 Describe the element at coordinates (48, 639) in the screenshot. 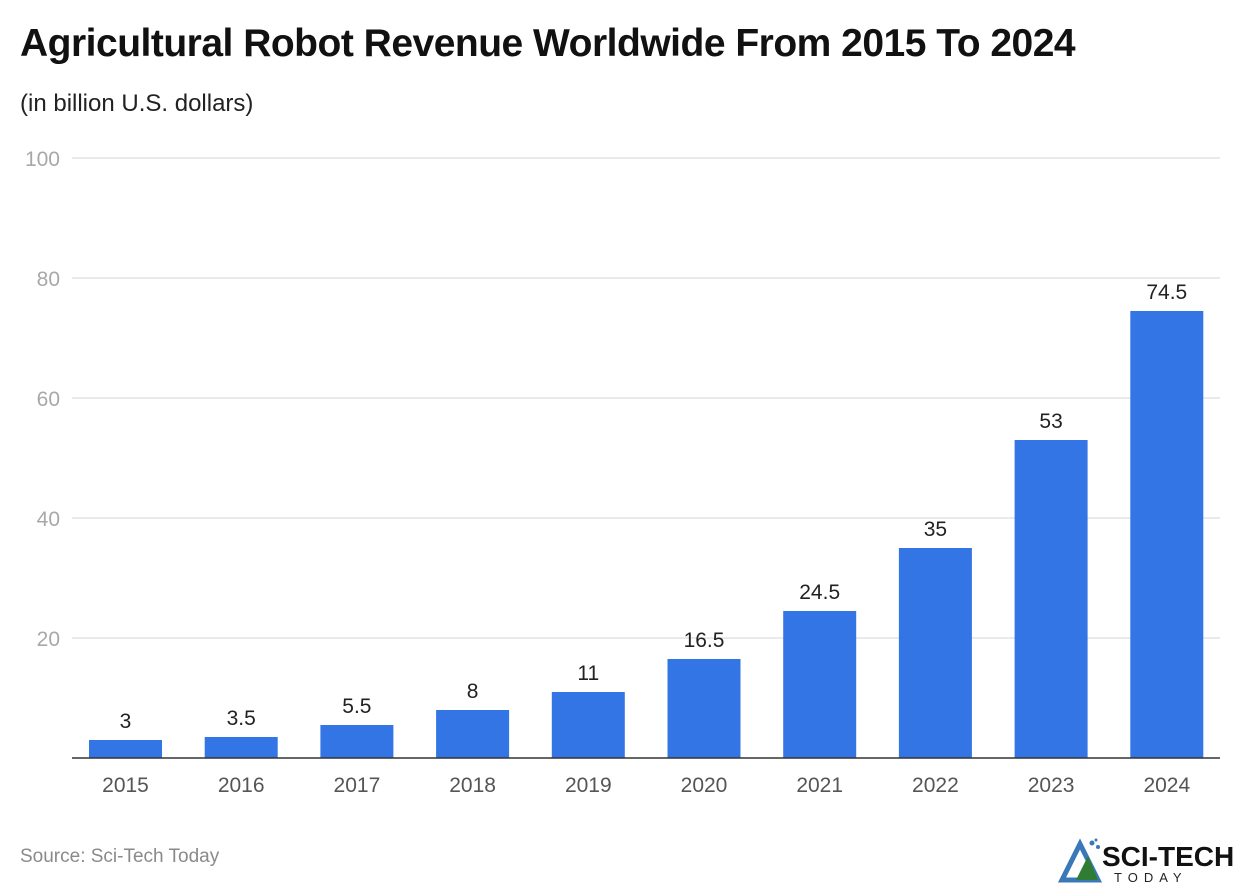

I see `y-tick-label: 20` at that location.